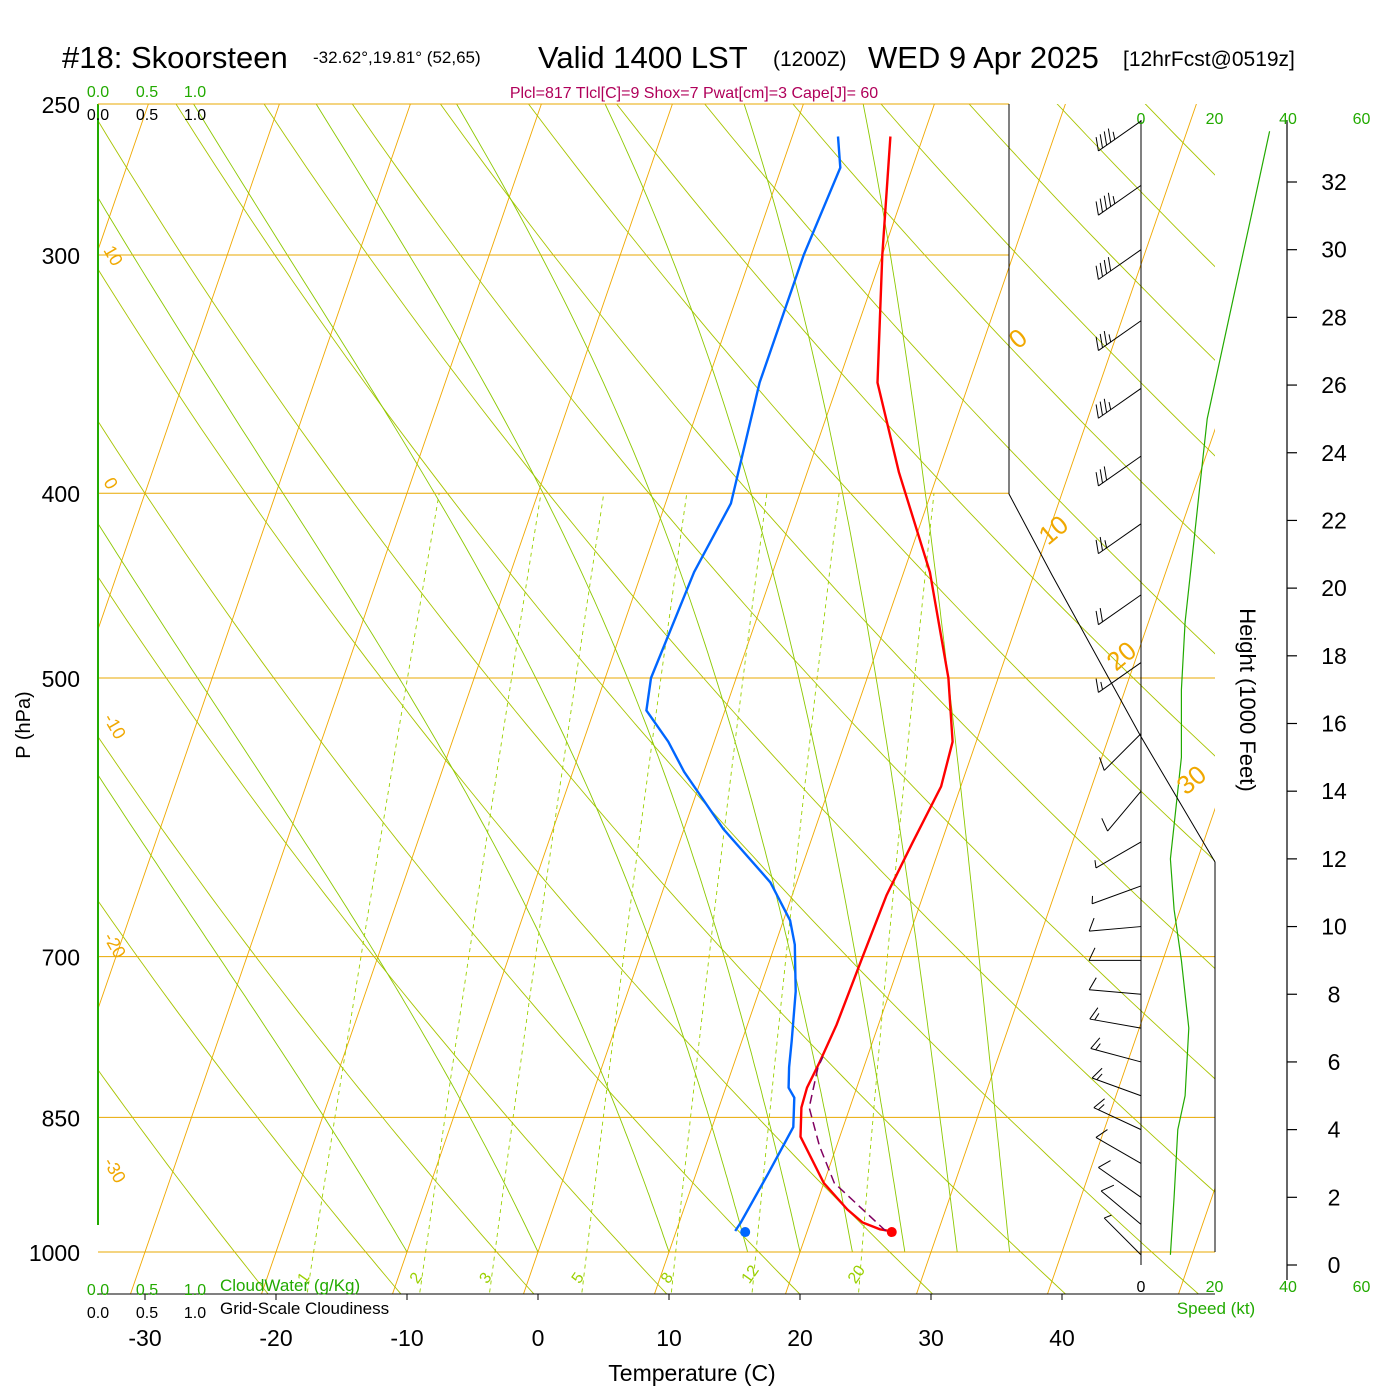 The height and width of the screenshot is (1400, 1400). Describe the element at coordinates (1220, 693) in the screenshot. I see `wind-speed-profile` at that location.